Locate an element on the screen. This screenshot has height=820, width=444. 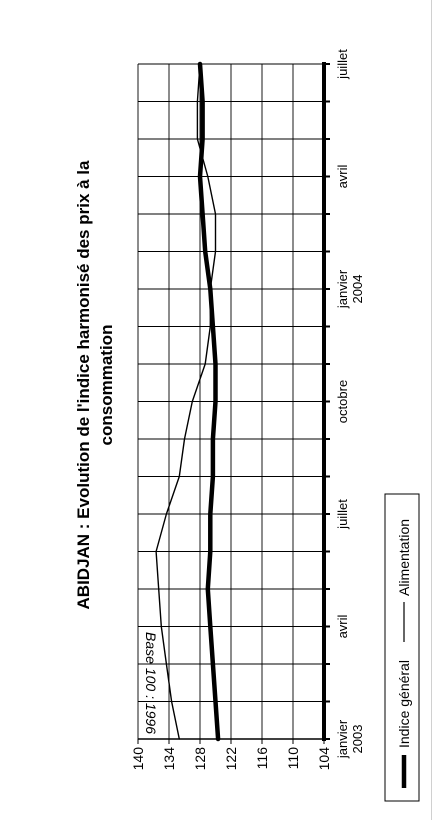
legend: Indice général Alimentation is located at coordinates (402, 647).